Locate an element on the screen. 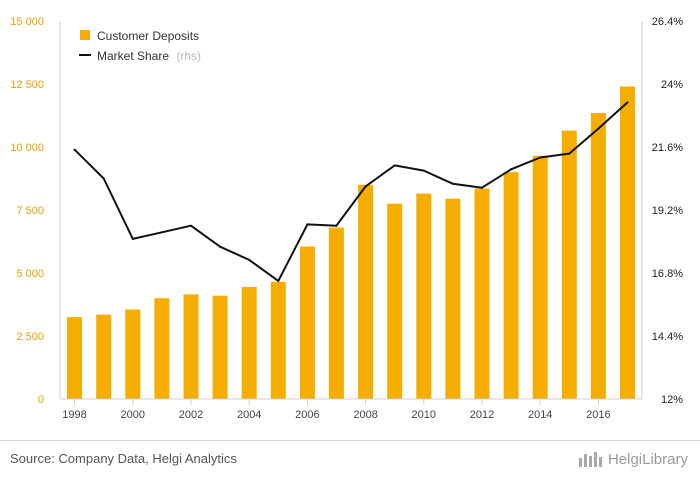 The height and width of the screenshot is (483, 700). right-tick-label: 24% is located at coordinates (672, 85).